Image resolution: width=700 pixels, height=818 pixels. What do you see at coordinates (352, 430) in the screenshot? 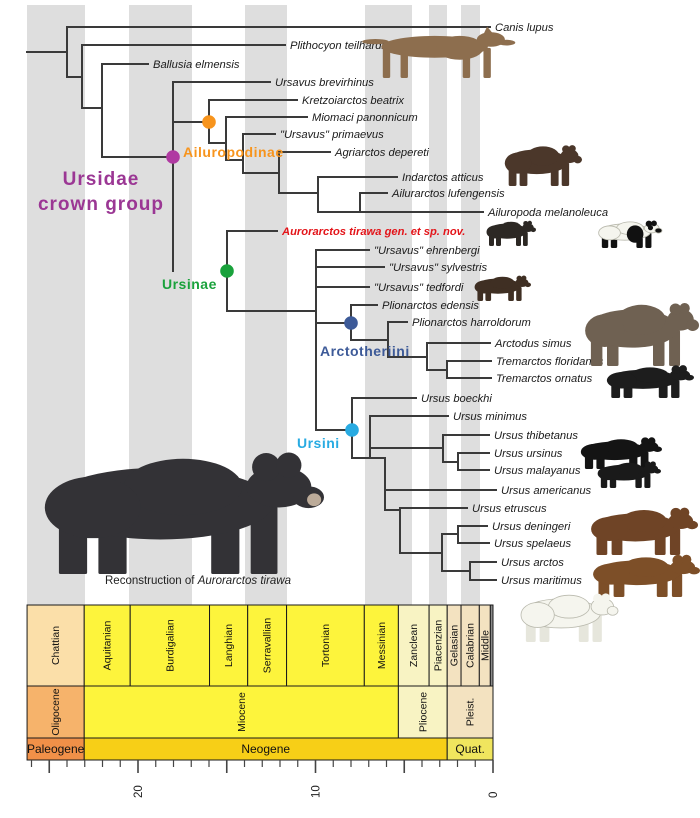
I see `clade-node-dot-ursini` at bounding box center [352, 430].